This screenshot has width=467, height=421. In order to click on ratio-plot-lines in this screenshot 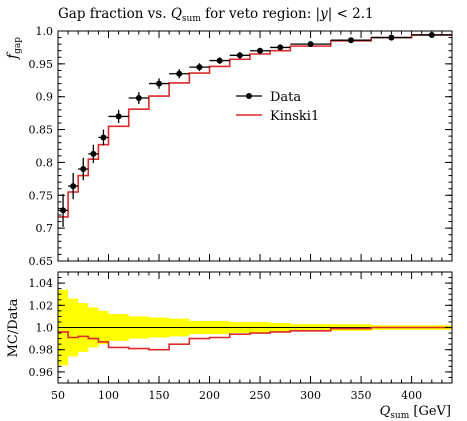, I will do `click(255, 338)`.